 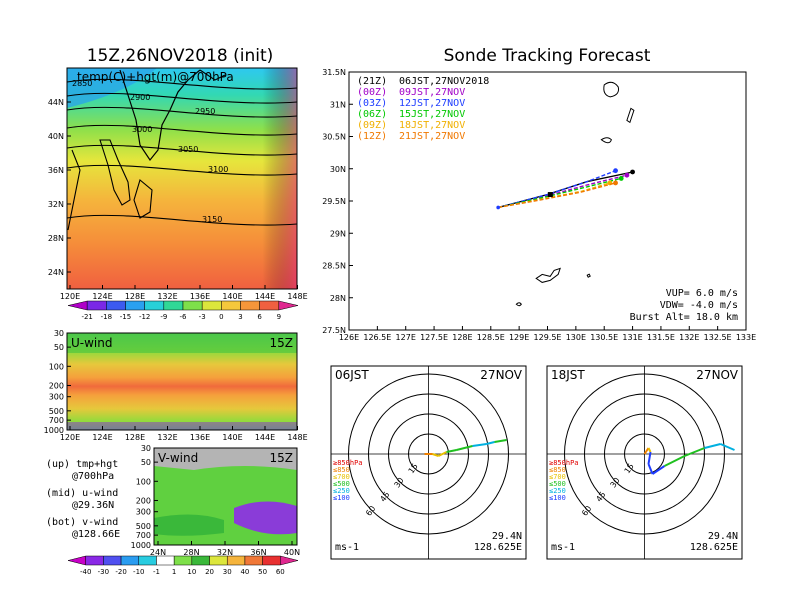 I want to click on colorbar-label: 30, so click(x=227, y=572).